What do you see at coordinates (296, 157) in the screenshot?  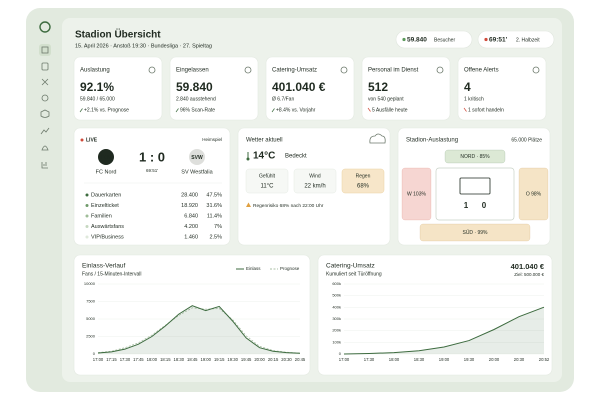 I see `condition: Bedeckt` at bounding box center [296, 157].